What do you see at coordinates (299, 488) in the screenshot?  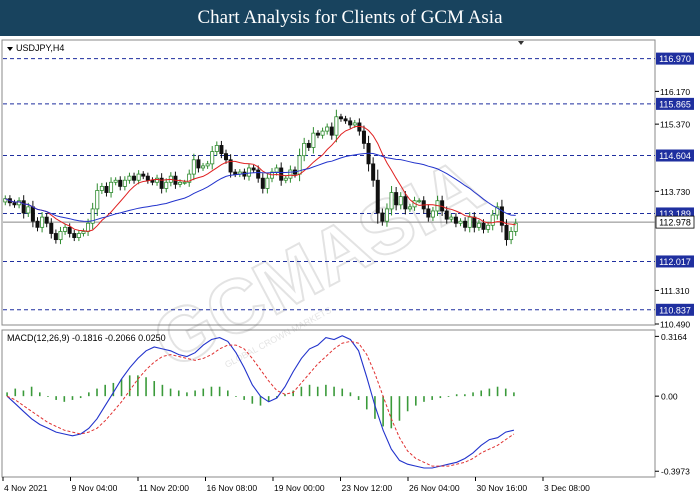 I see `time-tick-label: 19 Nov 00:00` at bounding box center [299, 488].